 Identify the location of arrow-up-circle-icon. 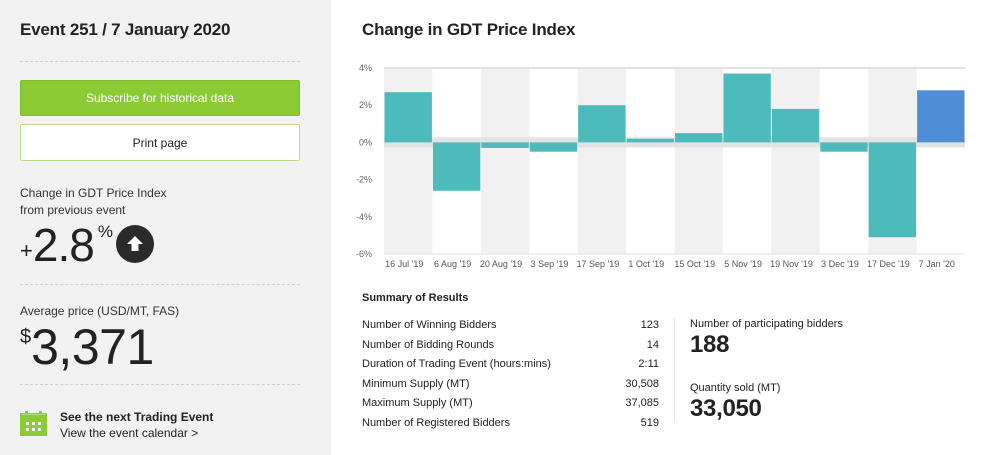
(134, 244).